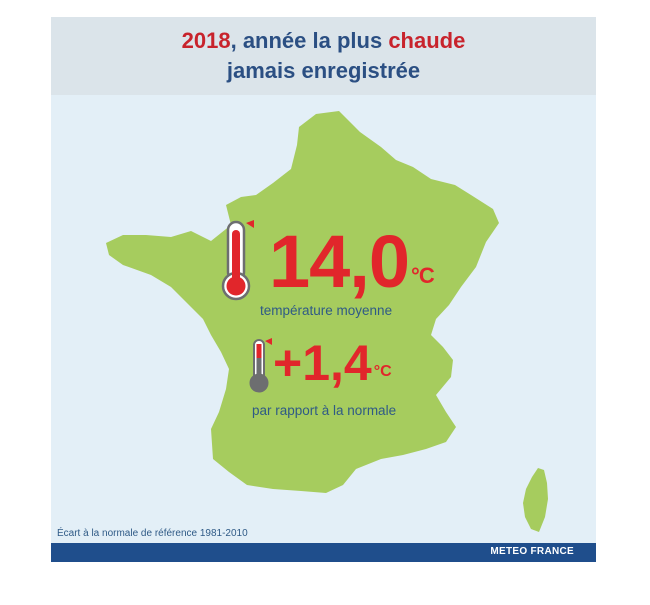 The width and height of the screenshot is (650, 605). I want to click on temperature-anomaly-unit: °C, so click(382, 371).